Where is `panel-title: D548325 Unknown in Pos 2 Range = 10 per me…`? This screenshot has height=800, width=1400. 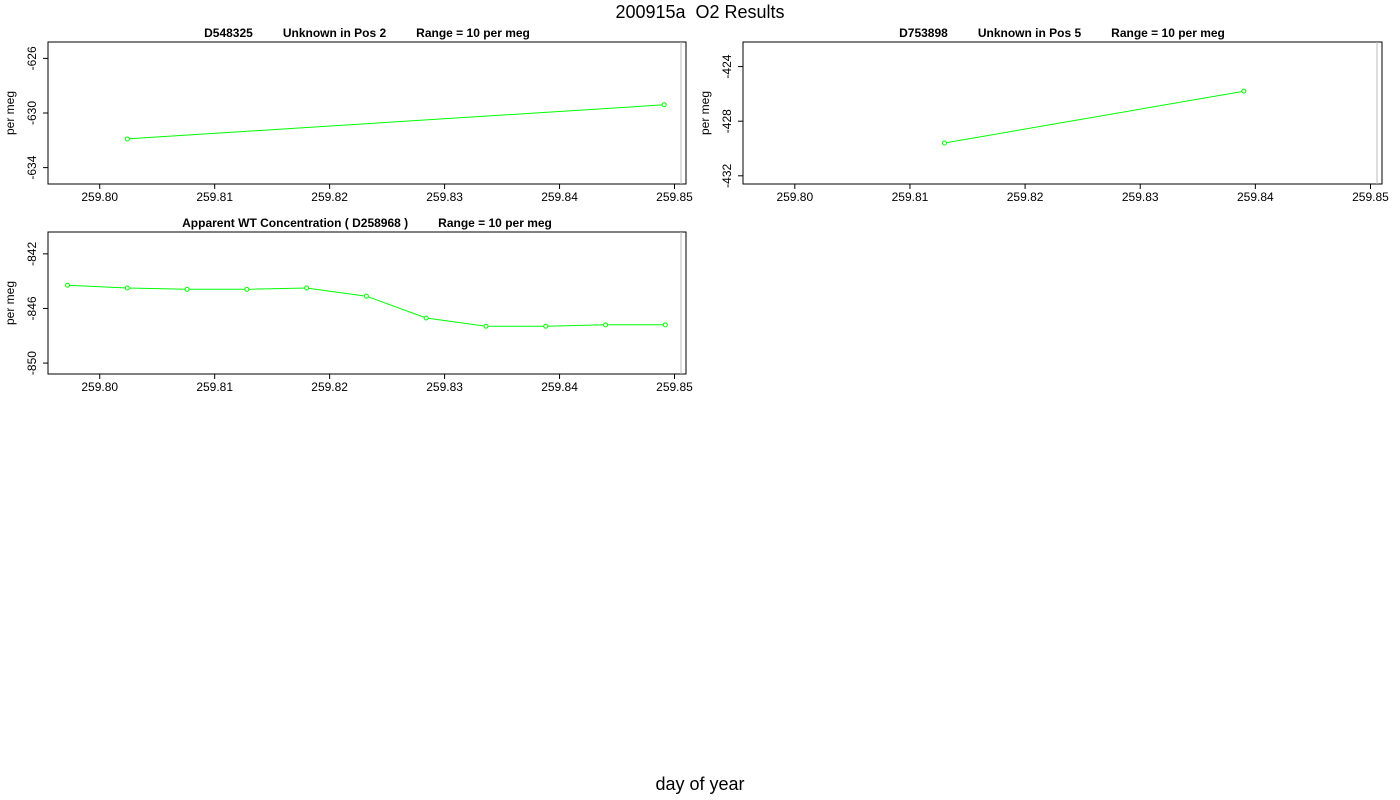
panel-title: D548325 Unknown in Pos 2 Range = 10 per me… is located at coordinates (367, 33).